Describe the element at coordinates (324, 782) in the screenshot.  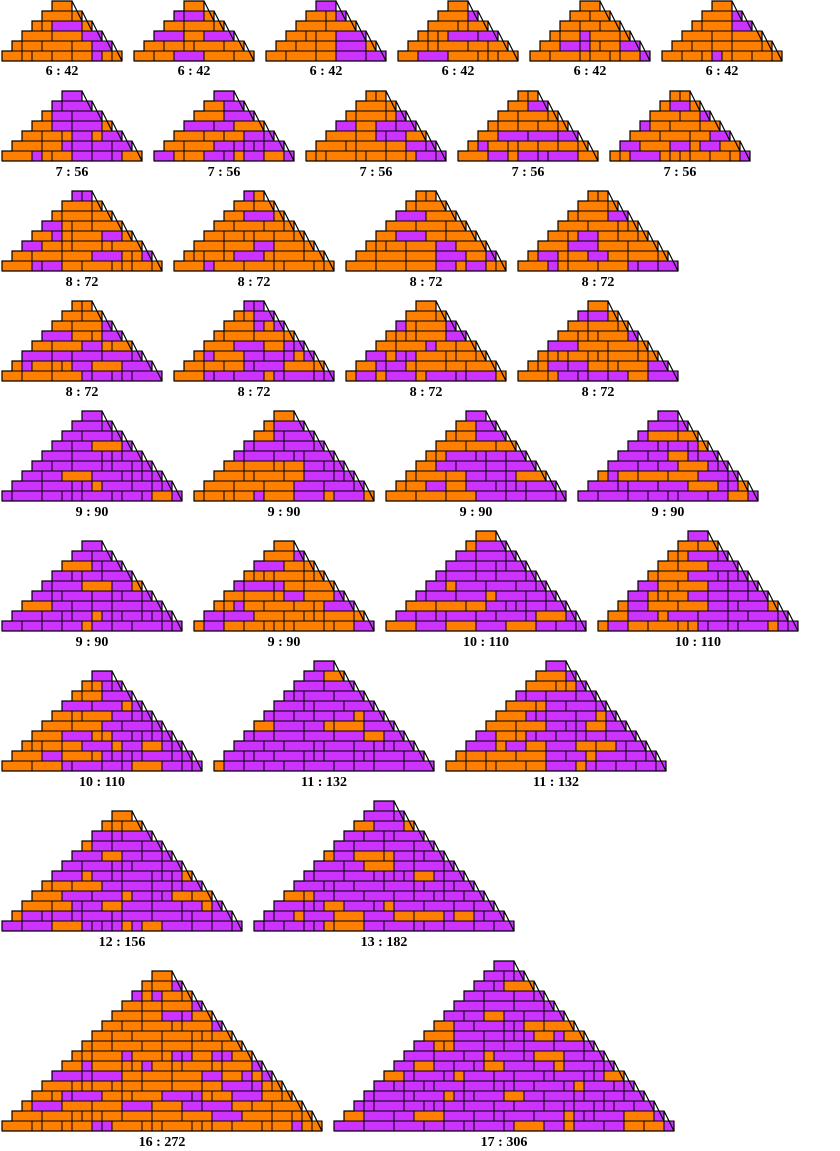
I see `figure-caption: 11 : 132` at that location.